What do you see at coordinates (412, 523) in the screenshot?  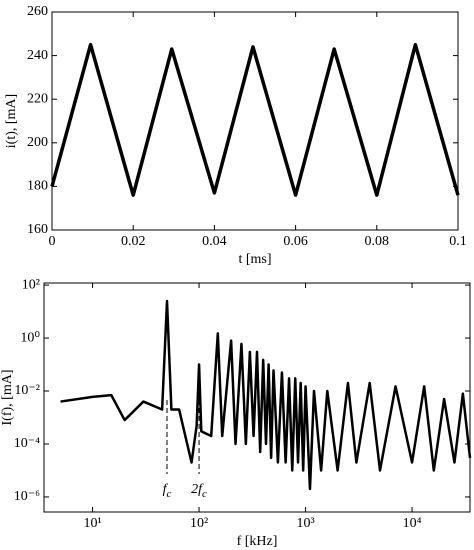 I see `x-tick-label: 10⁴` at bounding box center [412, 523].